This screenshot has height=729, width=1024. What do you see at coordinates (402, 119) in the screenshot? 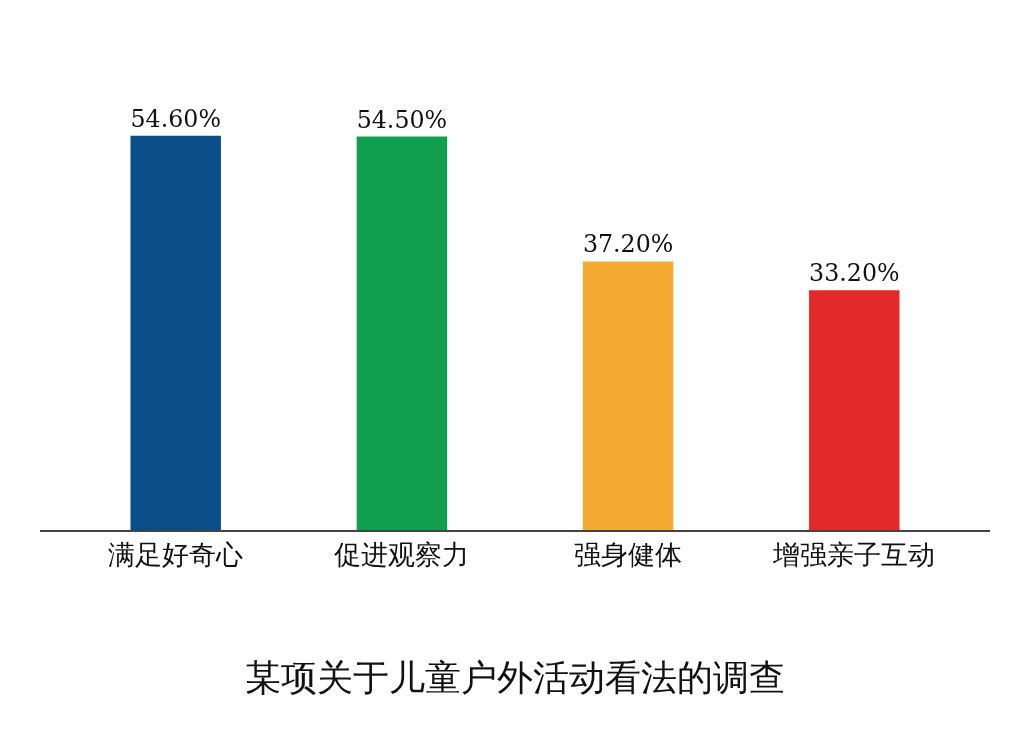
I see `data-label: 54.50%` at bounding box center [402, 119].